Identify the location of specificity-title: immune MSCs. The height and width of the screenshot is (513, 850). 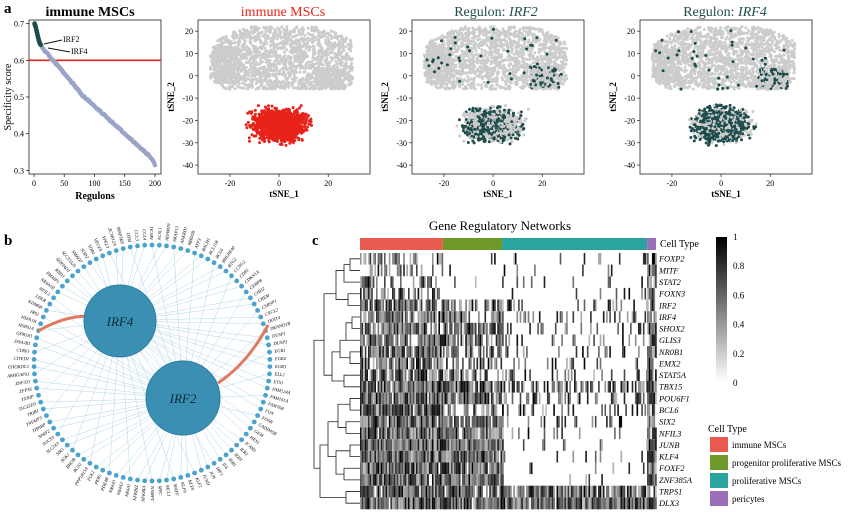
(90, 12).